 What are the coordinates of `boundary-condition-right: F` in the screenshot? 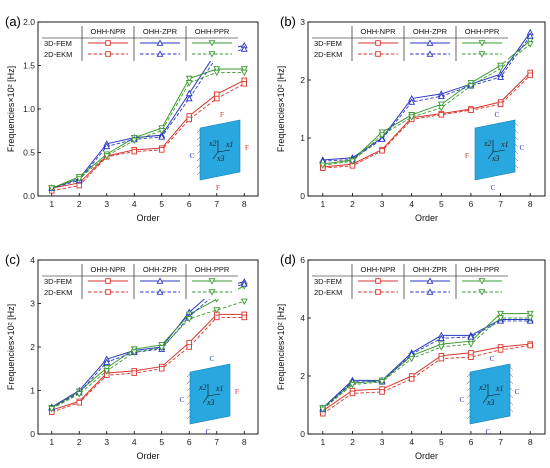 It's located at (247, 147).